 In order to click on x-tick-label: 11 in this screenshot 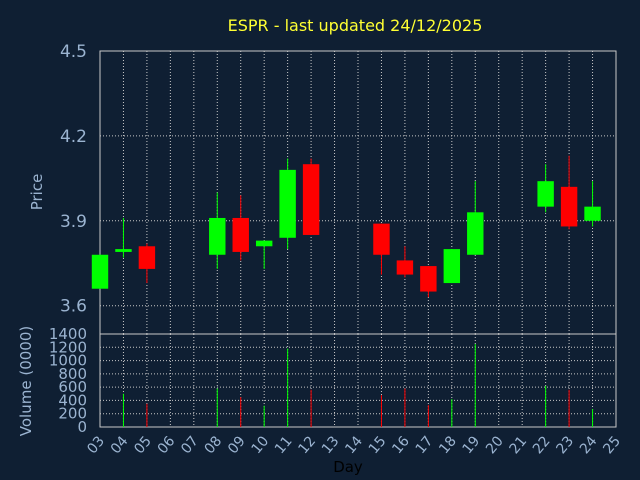, I will do `click(284, 445)`.